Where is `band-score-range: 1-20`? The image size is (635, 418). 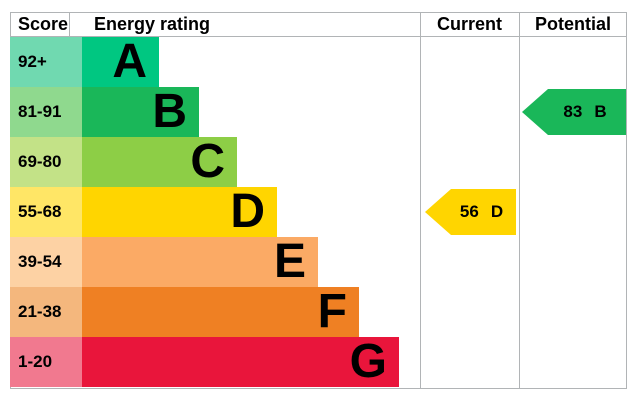 band-score-range: 1-20 is located at coordinates (46, 362).